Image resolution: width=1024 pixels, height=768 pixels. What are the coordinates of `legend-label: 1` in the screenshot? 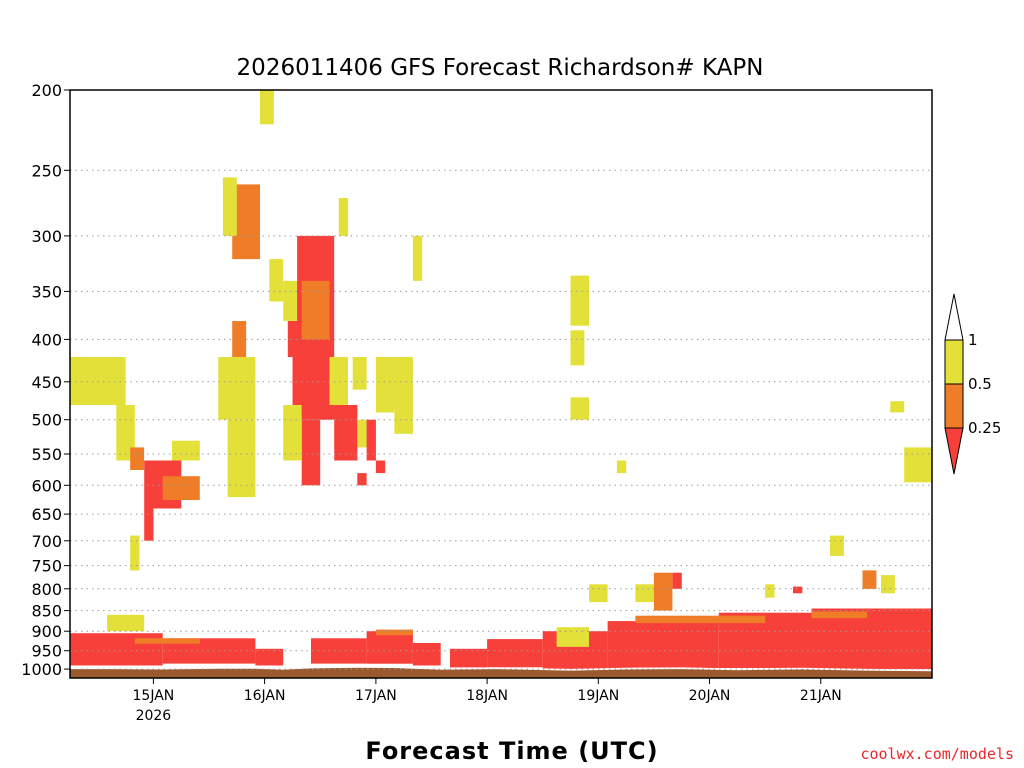 It's located at (973, 340).